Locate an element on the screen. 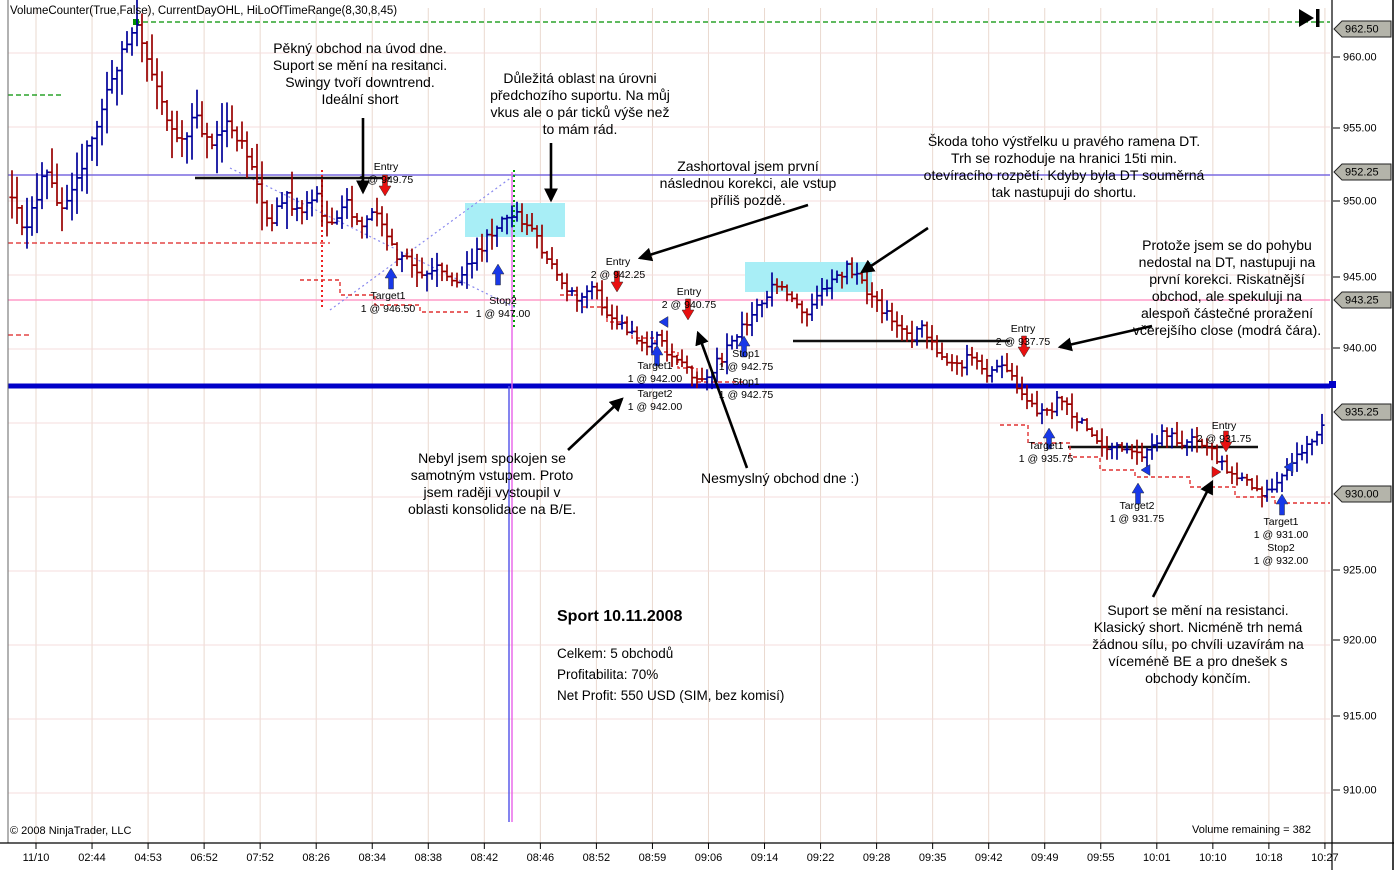 Image resolution: width=1394 pixels, height=870 pixels. time-tick-label: 09:22 is located at coordinates (821, 858).